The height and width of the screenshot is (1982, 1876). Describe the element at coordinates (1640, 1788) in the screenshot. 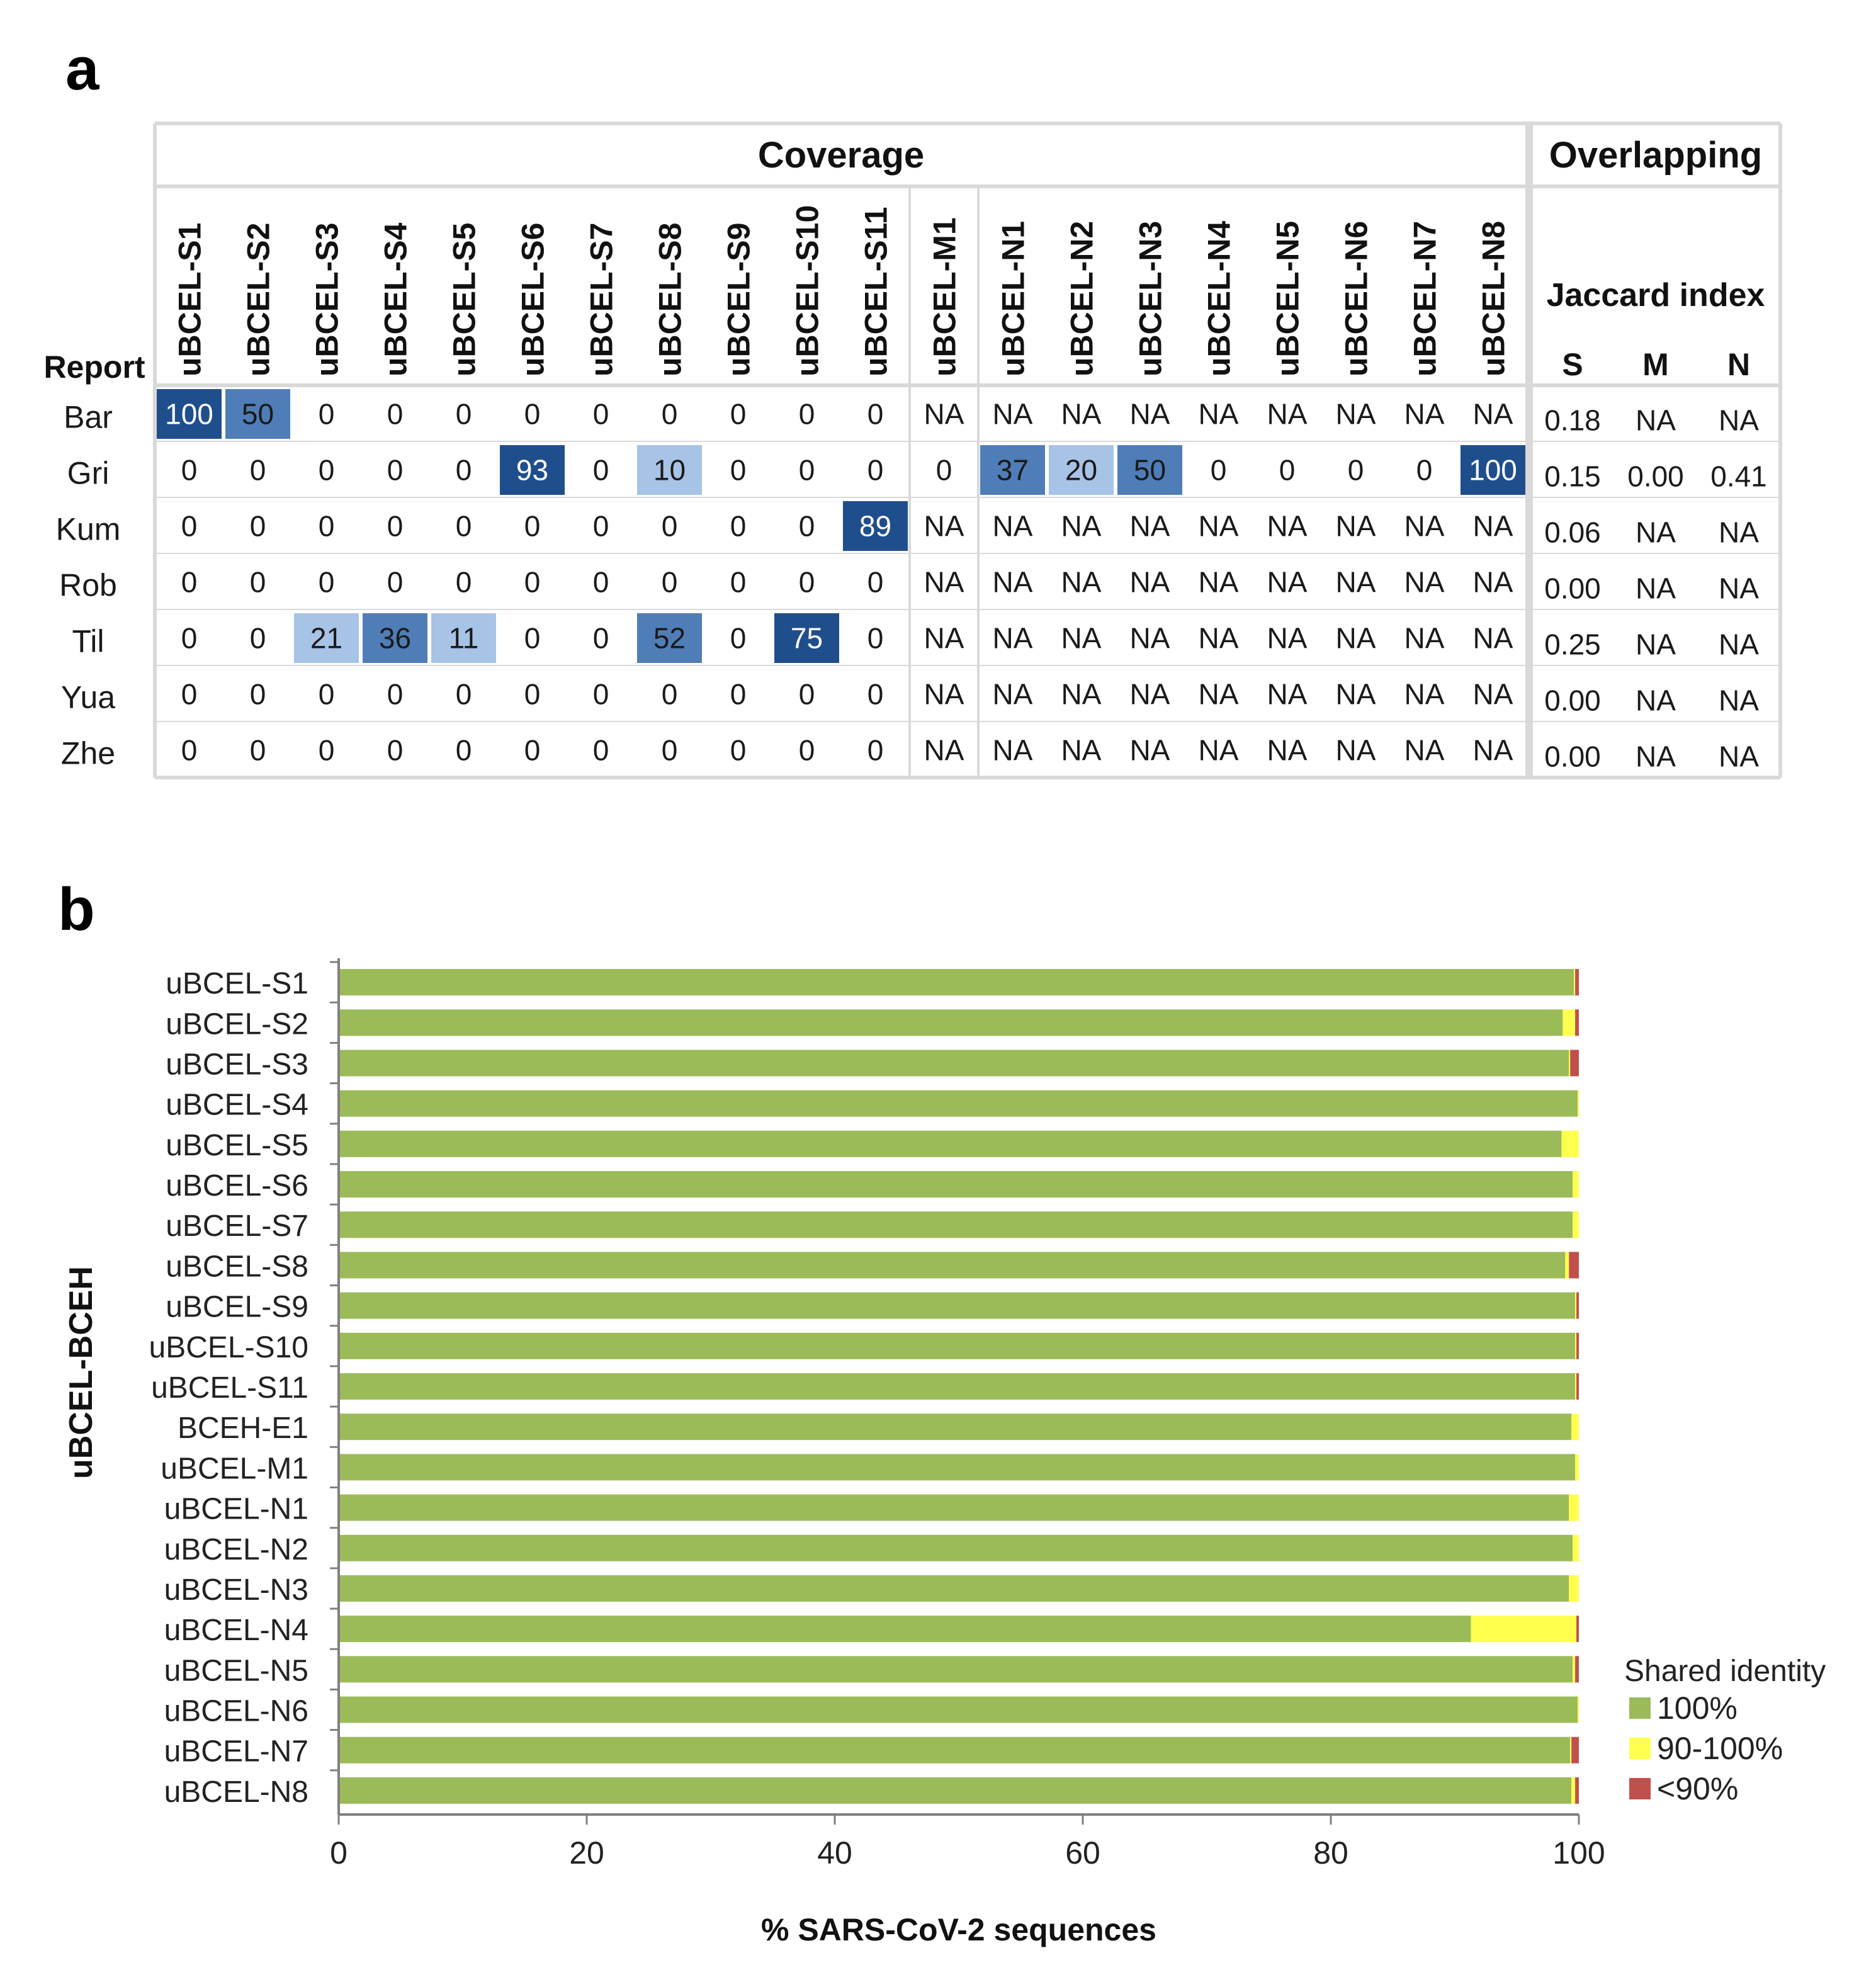

I see `legend-swatch` at that location.